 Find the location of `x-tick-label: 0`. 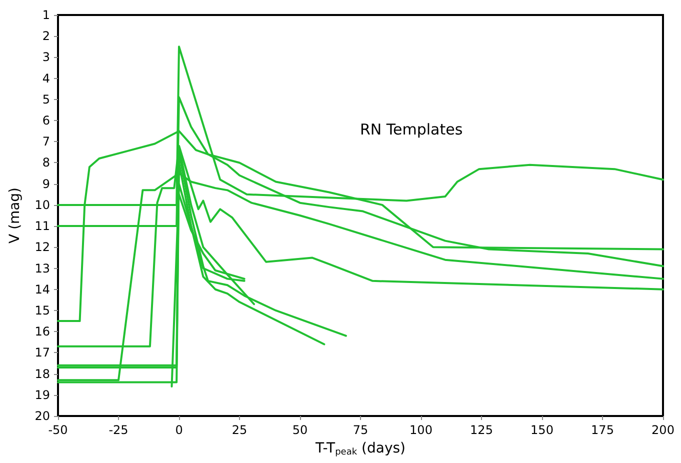

x-tick-label: 0 is located at coordinates (179, 430).